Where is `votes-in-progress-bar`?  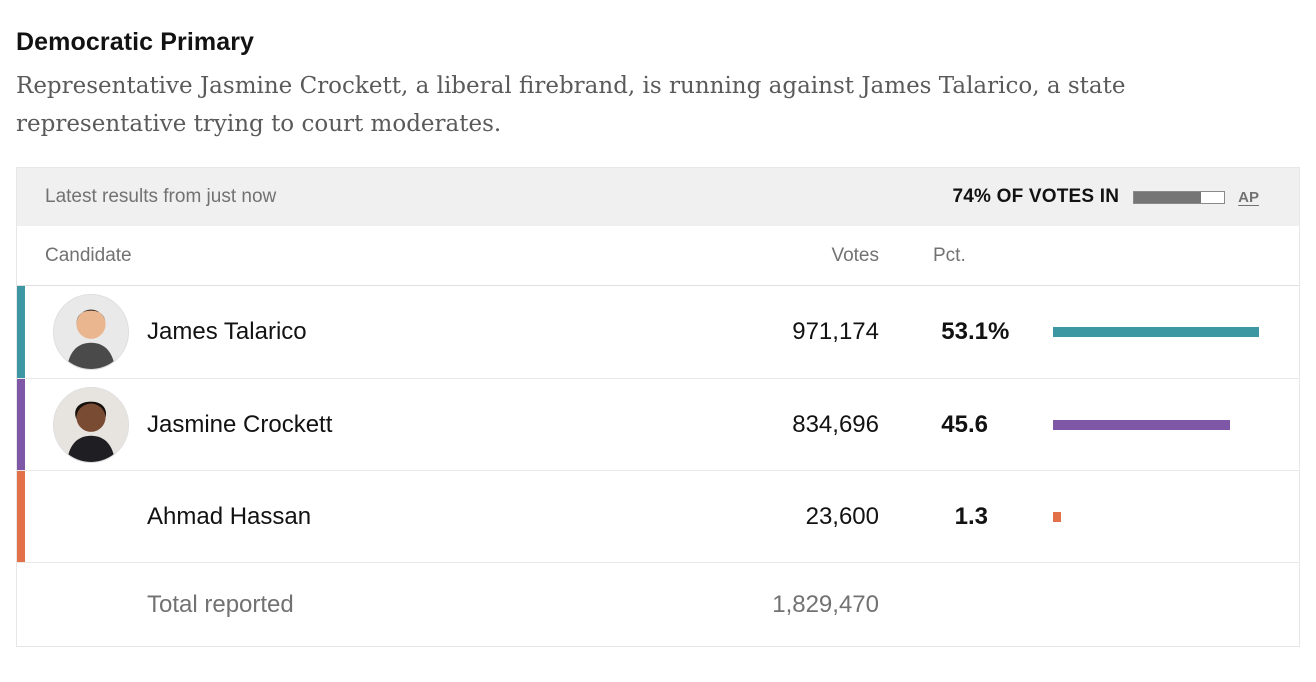 votes-in-progress-bar is located at coordinates (1179, 197).